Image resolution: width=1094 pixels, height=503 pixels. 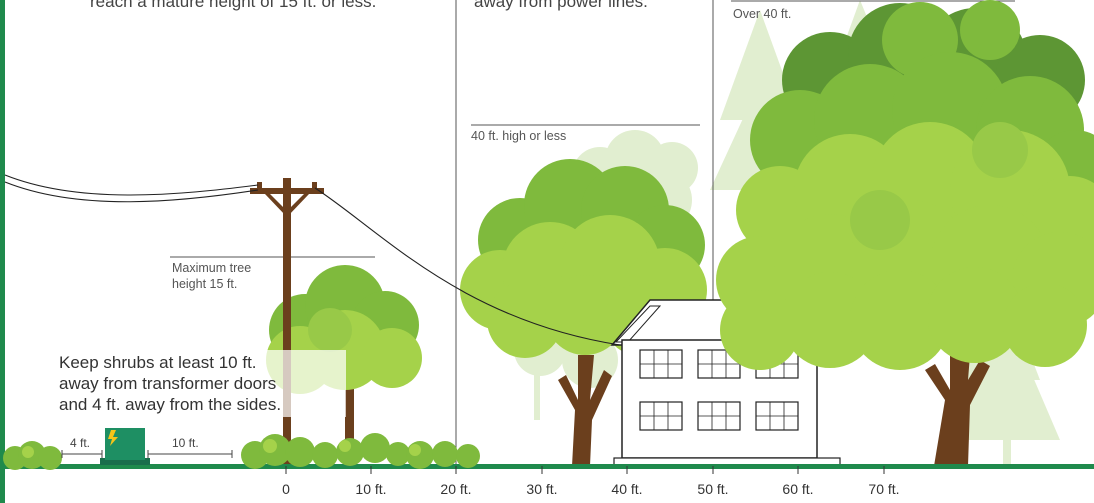 What do you see at coordinates (205, 284) in the screenshot?
I see `zone-label-max-15-line2: height 15 ft.` at bounding box center [205, 284].